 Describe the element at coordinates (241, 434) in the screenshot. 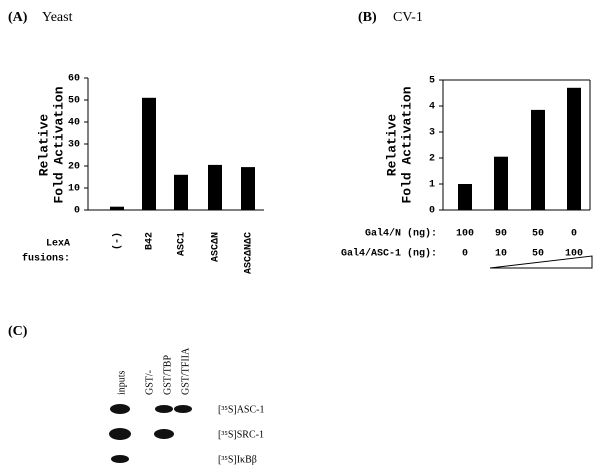

I see `row-label: [³⁵S]SRC-1` at that location.